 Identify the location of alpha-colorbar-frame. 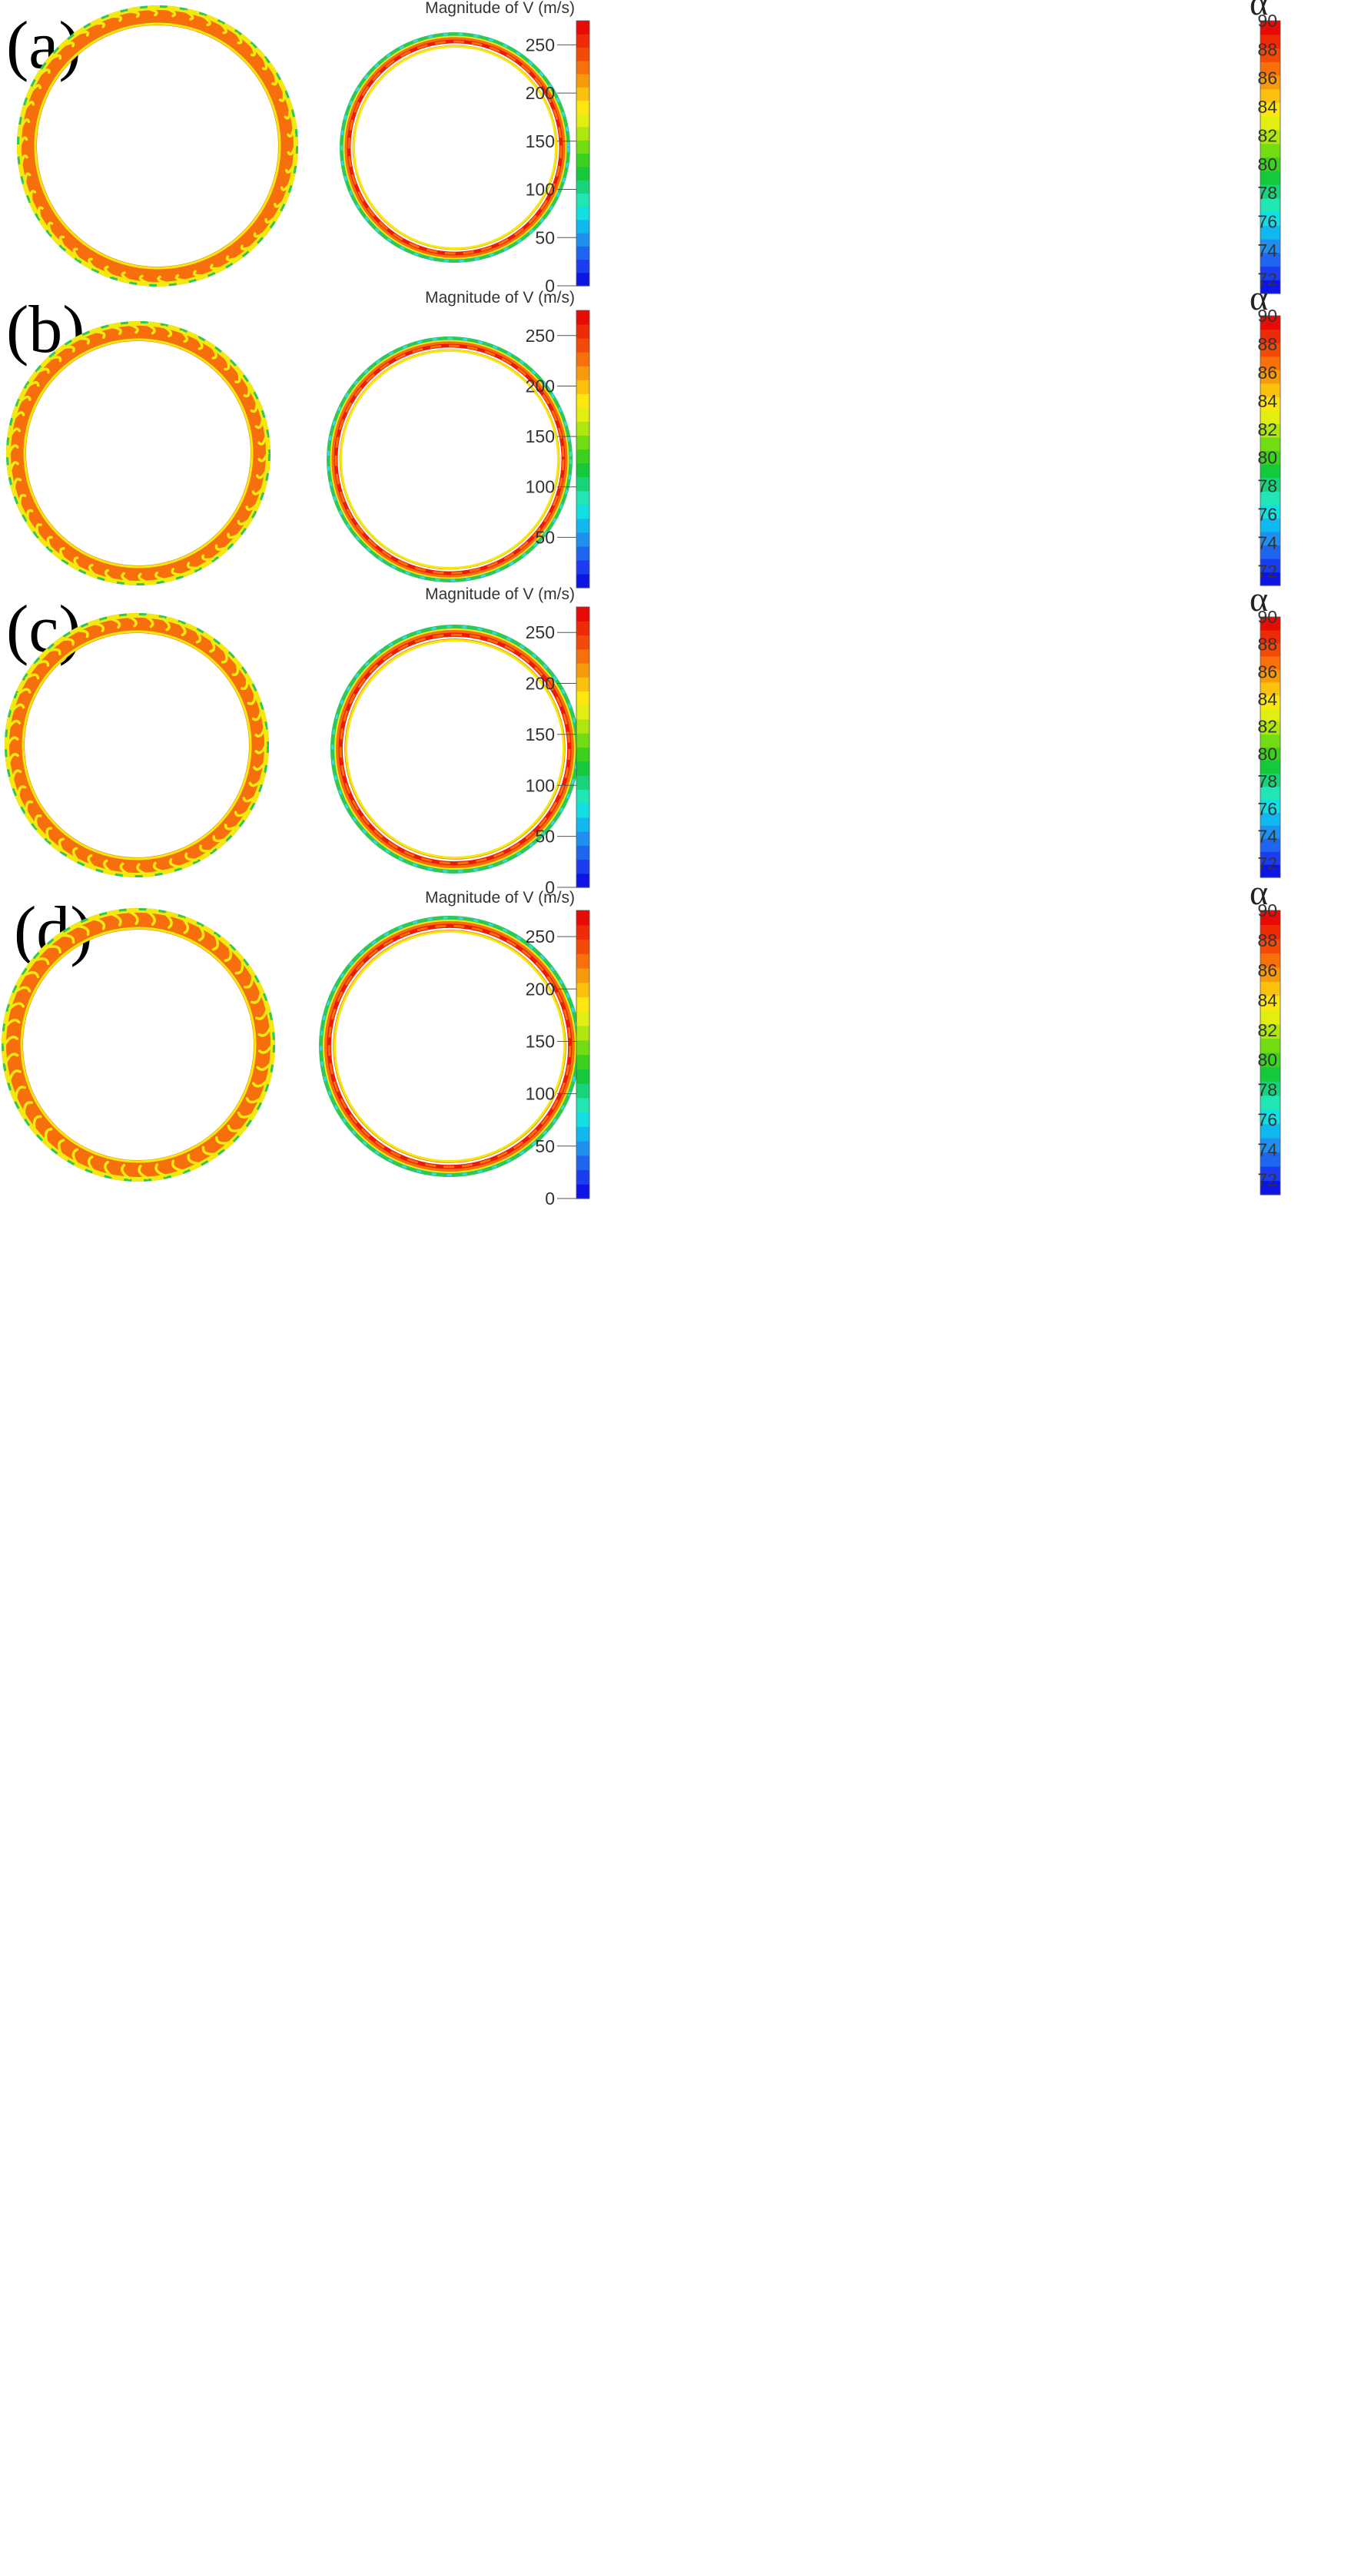
(1270, 157).